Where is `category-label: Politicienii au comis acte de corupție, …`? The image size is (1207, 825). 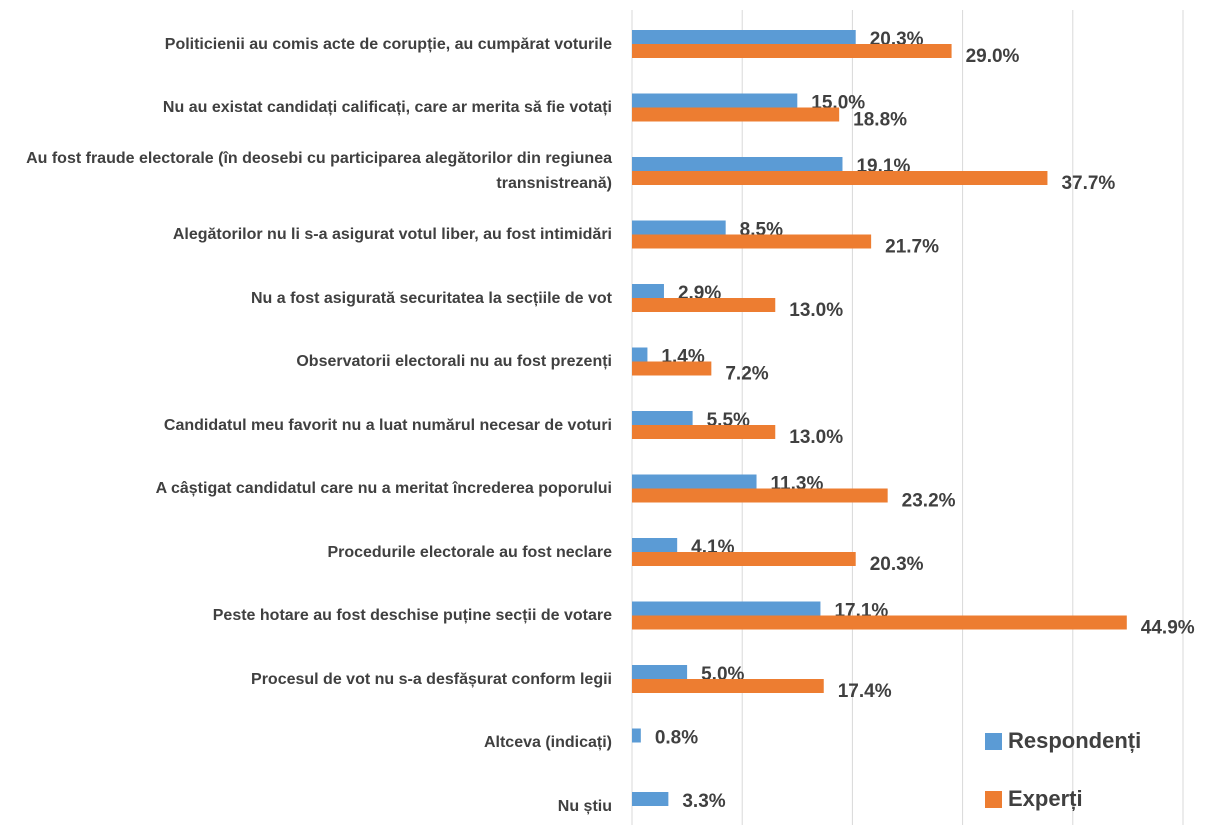 category-label: Politicienii au comis acte de corupție, … is located at coordinates (388, 44).